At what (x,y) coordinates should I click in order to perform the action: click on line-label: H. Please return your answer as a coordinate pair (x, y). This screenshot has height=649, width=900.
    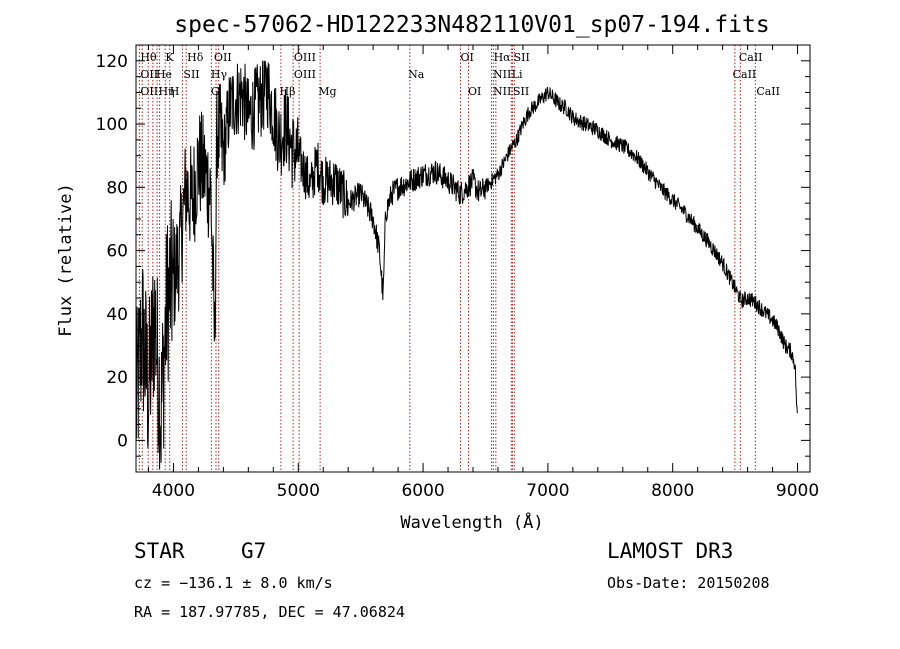
    Looking at the image, I should click on (175, 91).